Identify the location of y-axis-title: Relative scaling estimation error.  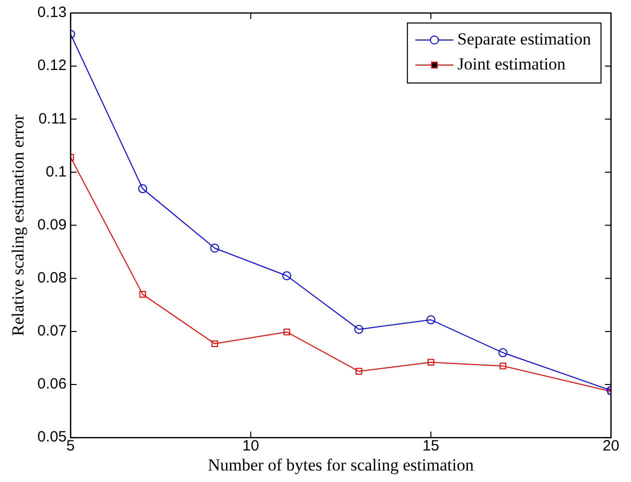
(18, 225).